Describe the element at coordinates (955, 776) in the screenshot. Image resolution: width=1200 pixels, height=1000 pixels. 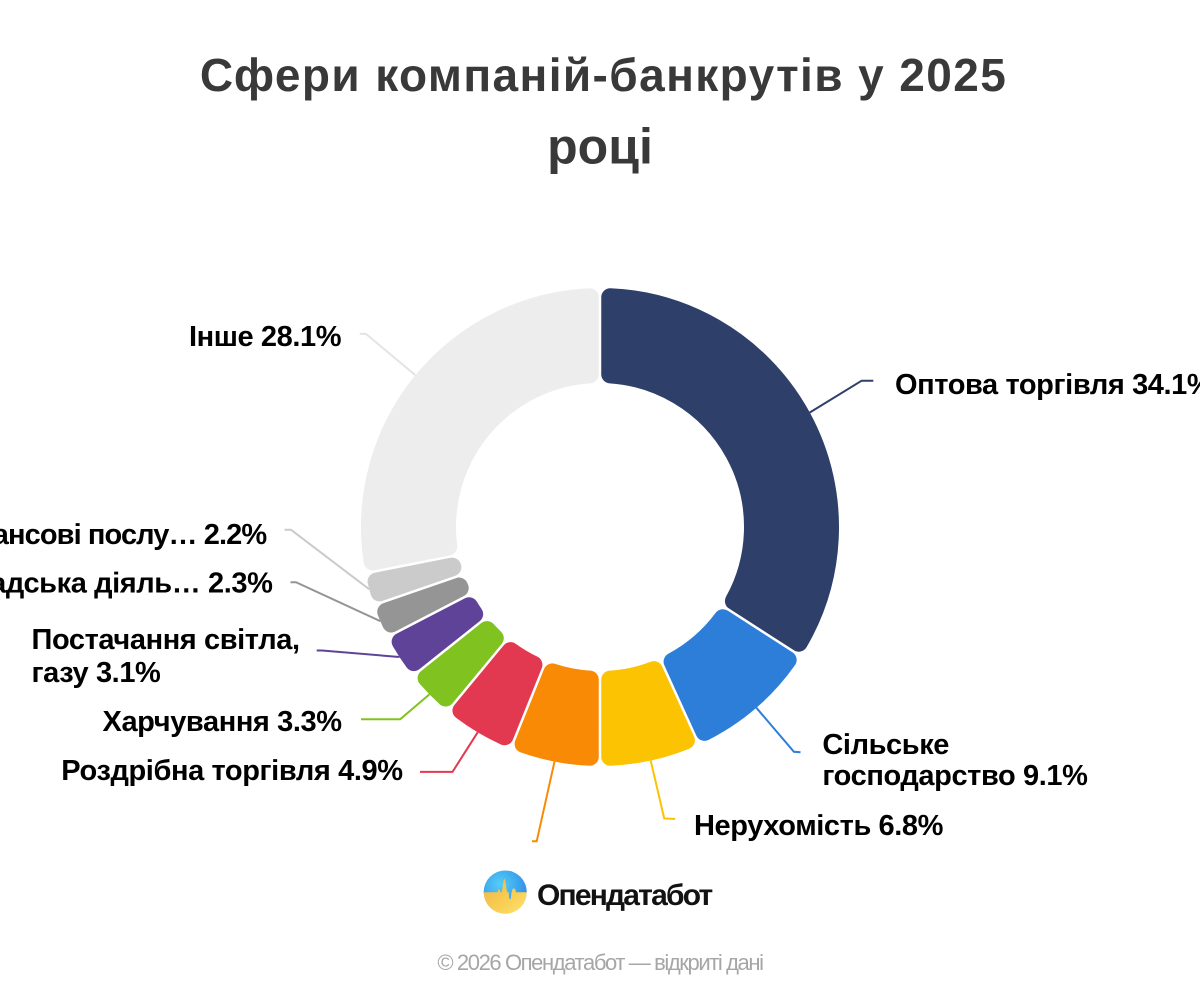
I see `svg-text: господарство 9.1%` at that location.